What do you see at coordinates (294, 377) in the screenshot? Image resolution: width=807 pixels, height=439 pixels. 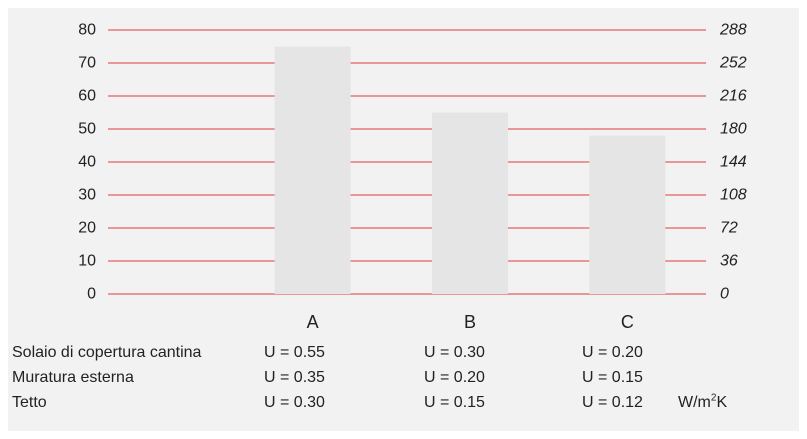 I see `u-value-a-muratura: U = 0.35` at bounding box center [294, 377].